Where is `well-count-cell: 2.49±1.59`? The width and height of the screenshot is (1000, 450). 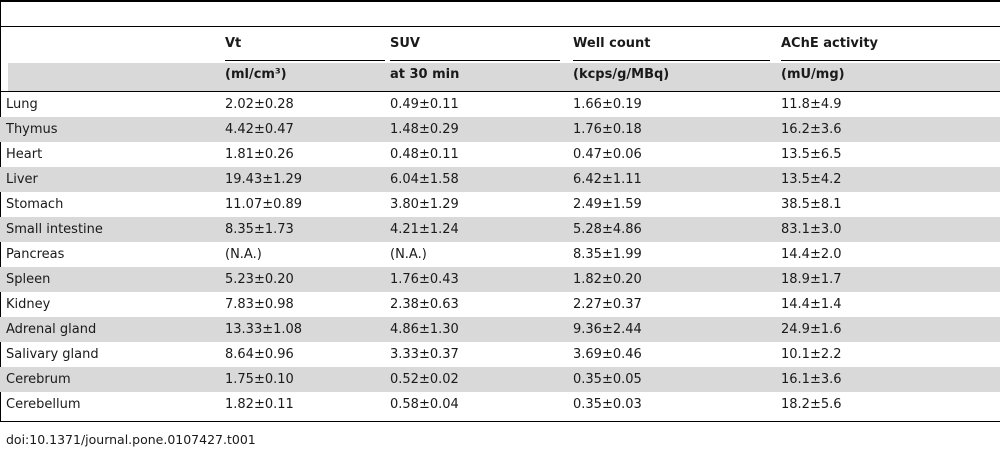 well-count-cell: 2.49±1.59 is located at coordinates (607, 204).